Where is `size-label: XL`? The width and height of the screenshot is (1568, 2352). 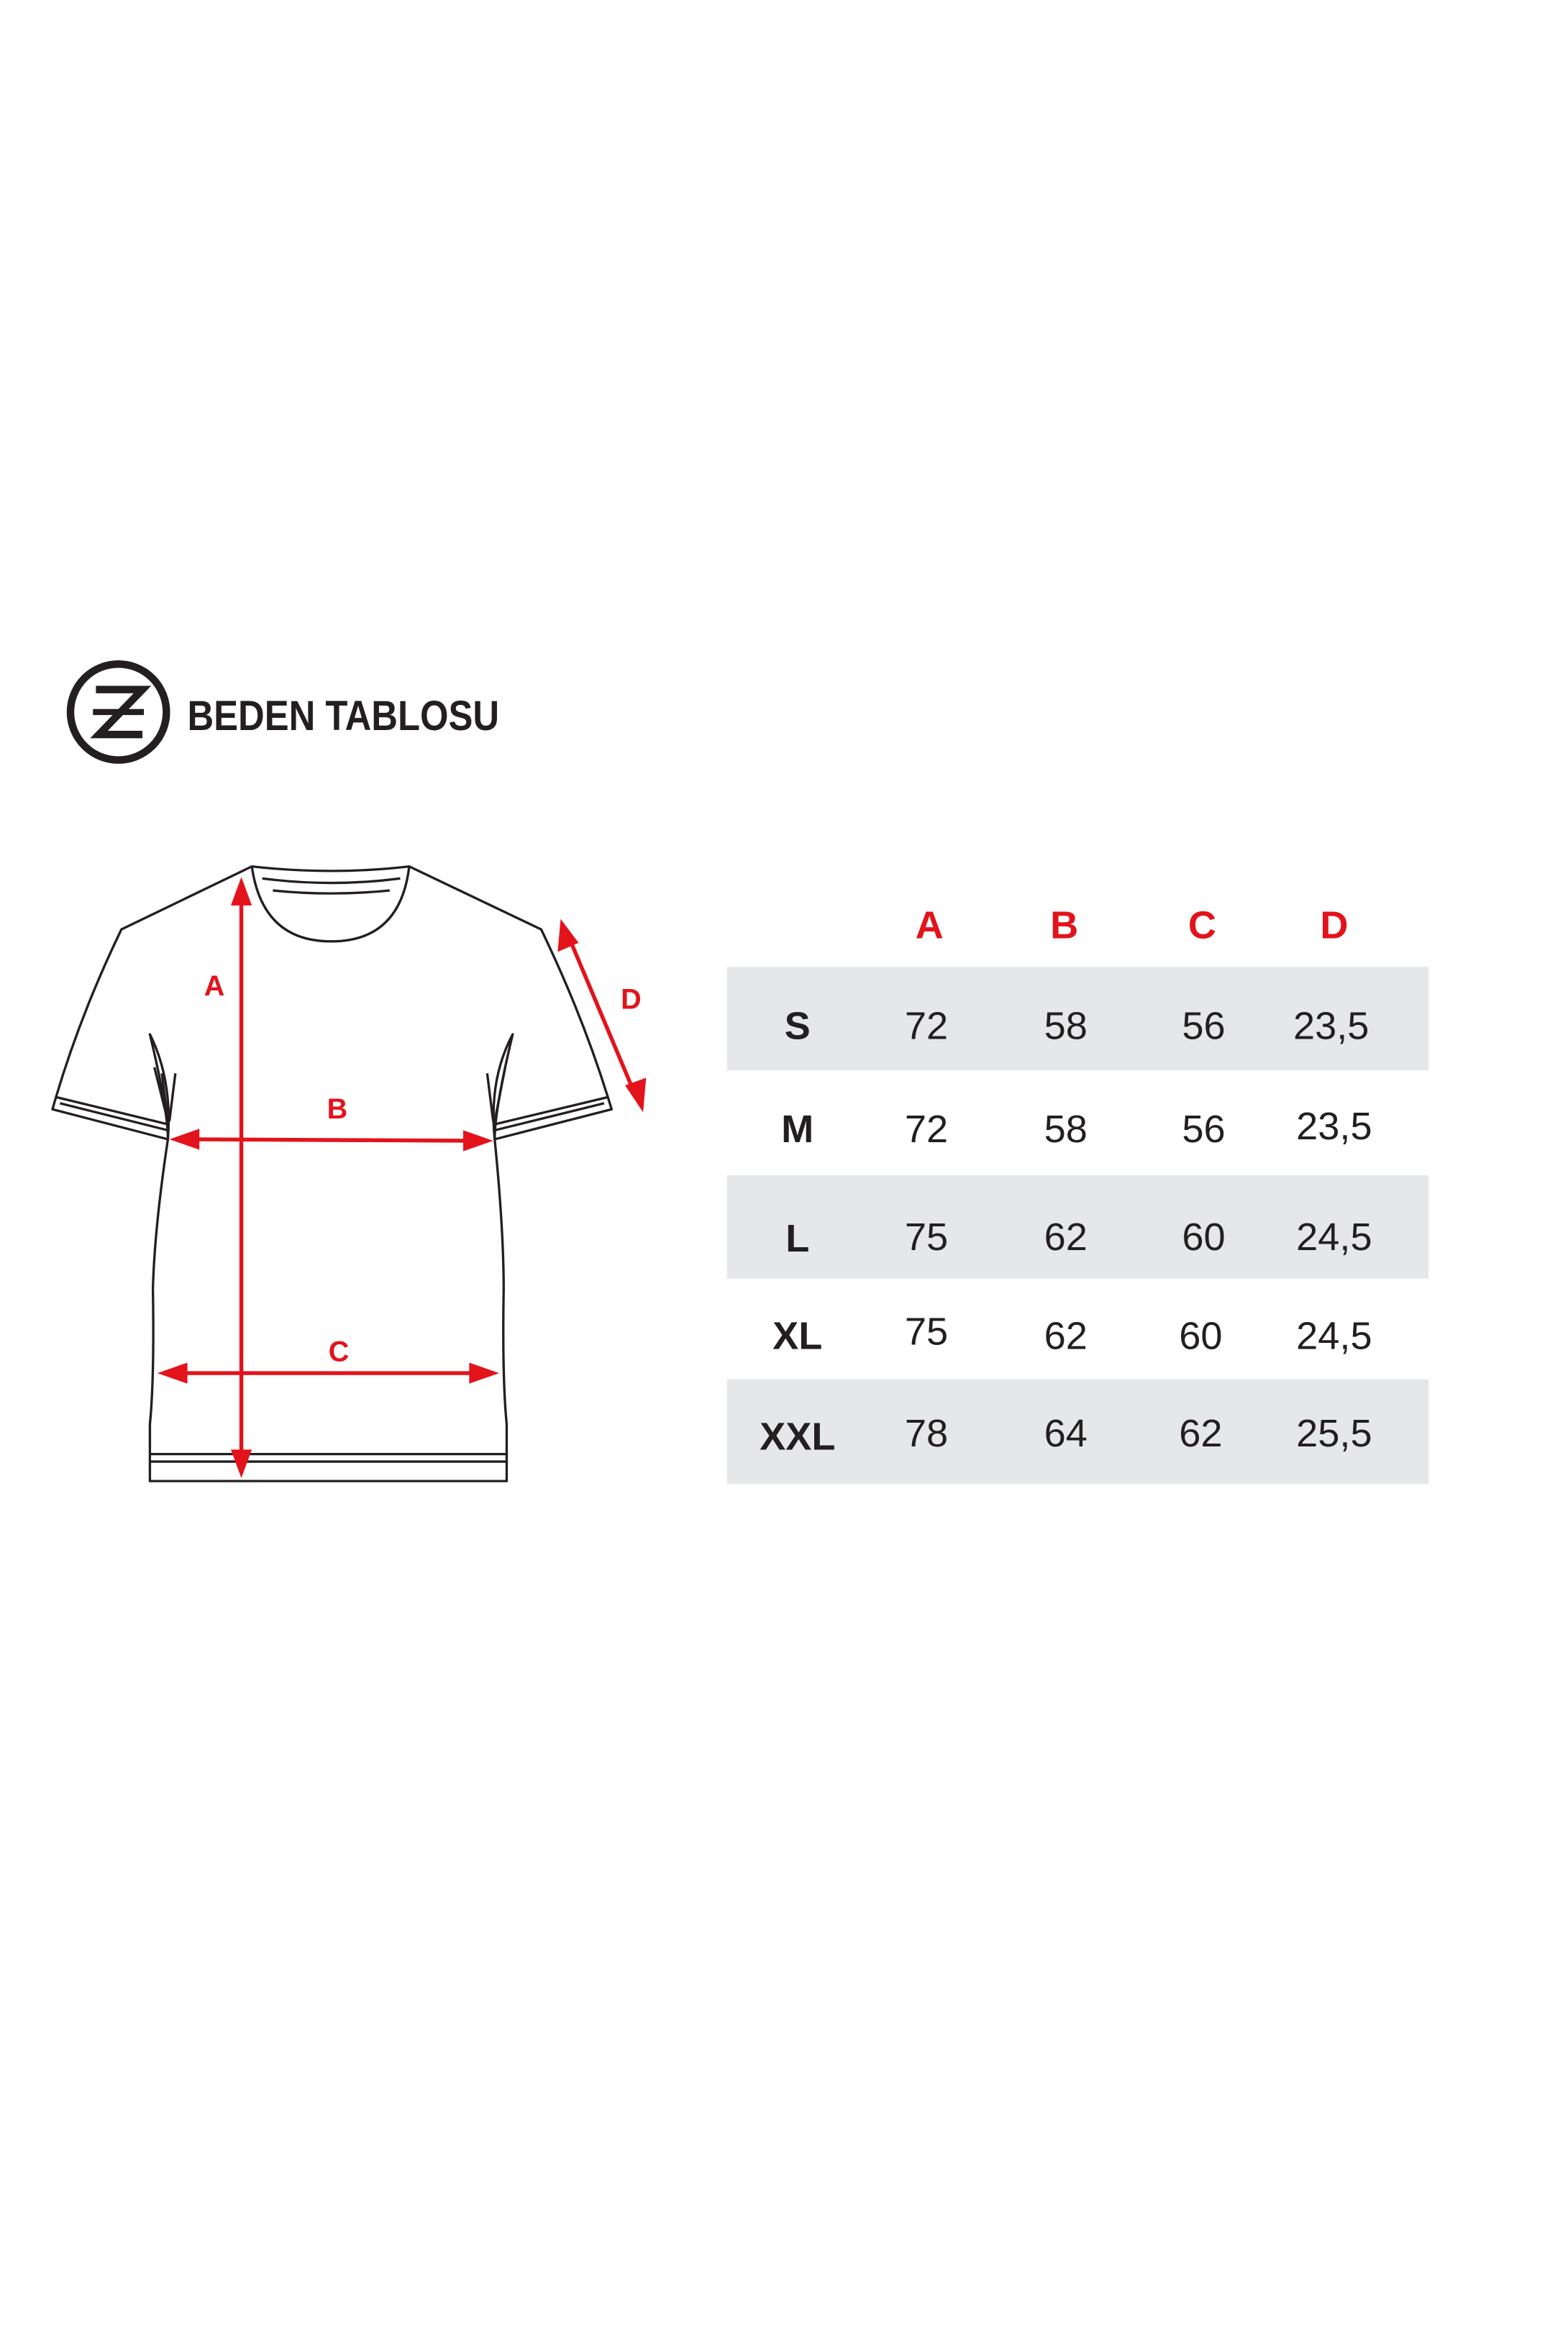
size-label: XL is located at coordinates (797, 1337).